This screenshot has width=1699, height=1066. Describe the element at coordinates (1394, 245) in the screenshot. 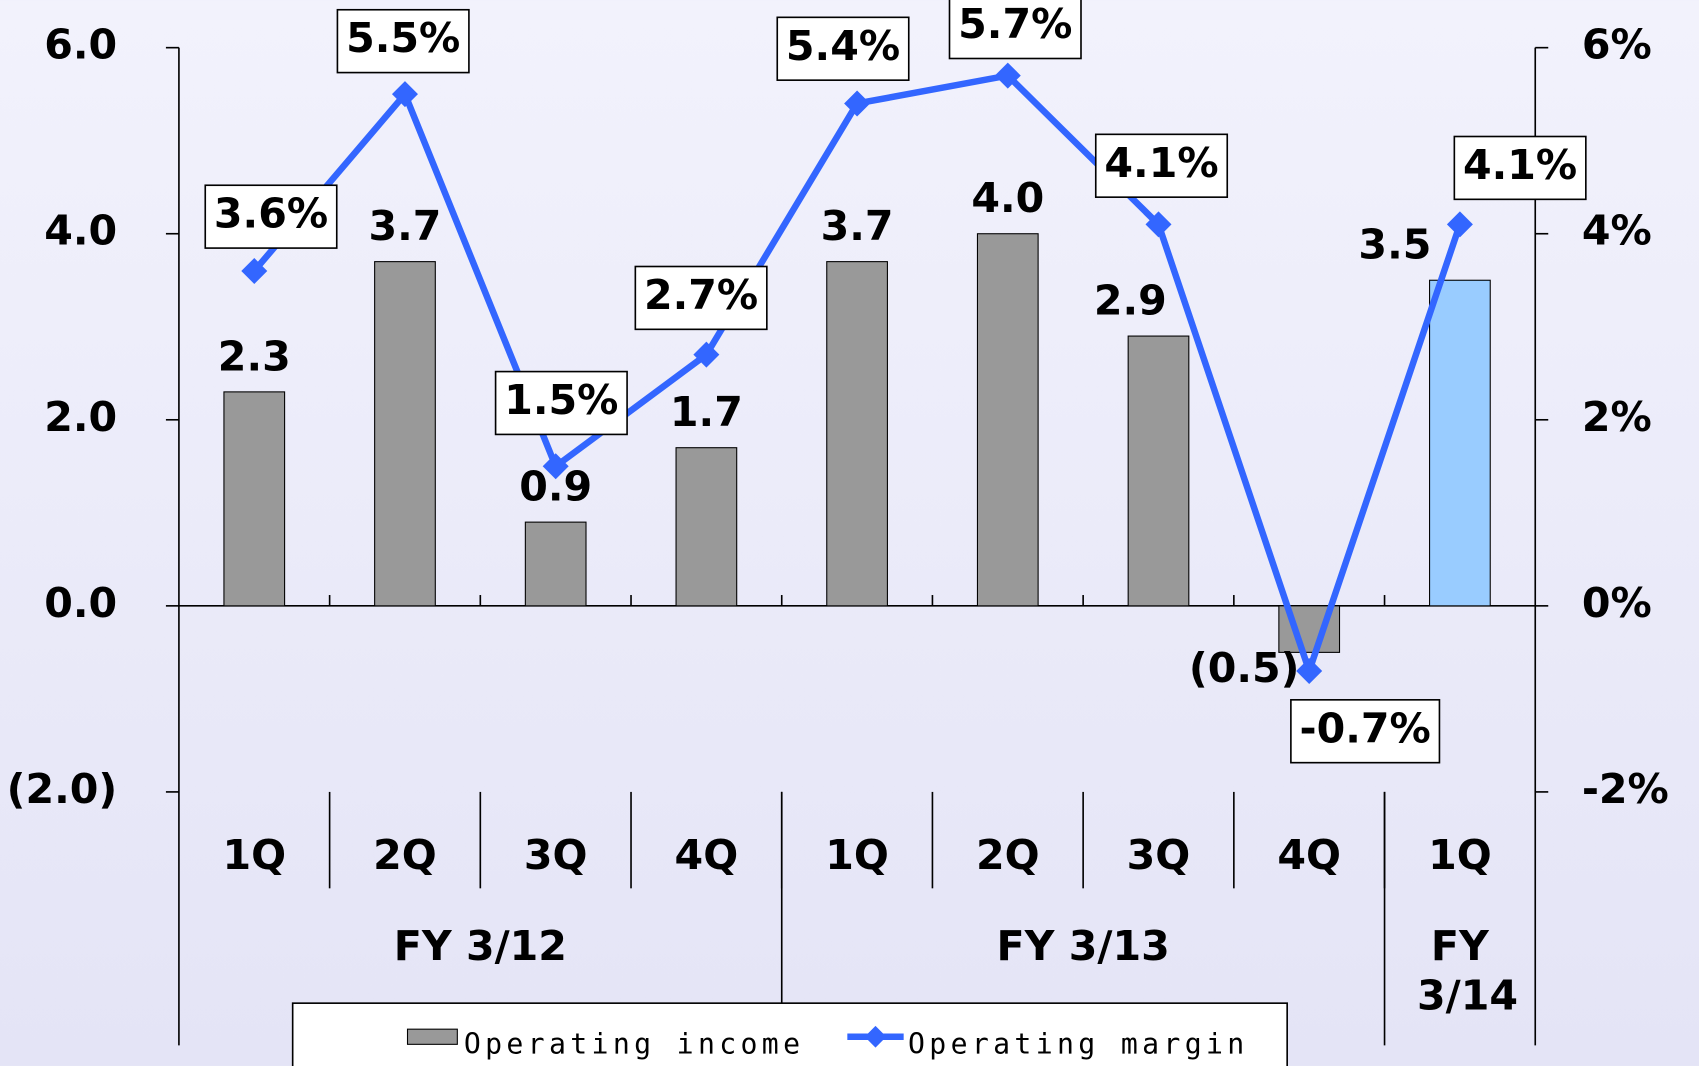

I see `bar-value-label: 3.5` at that location.